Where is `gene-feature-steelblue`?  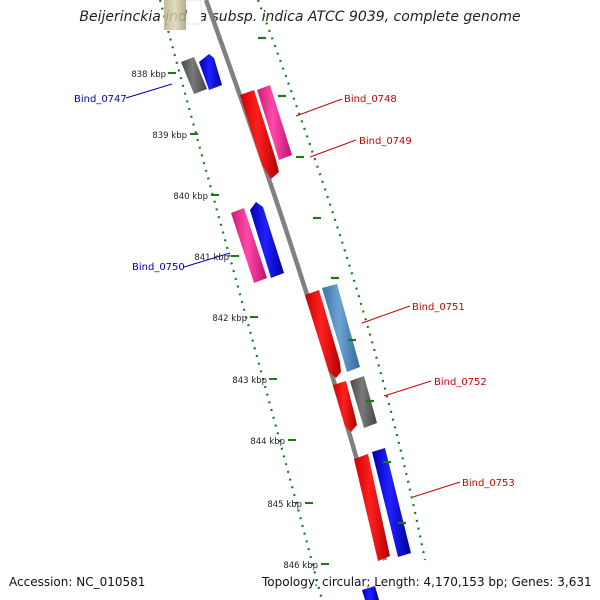
gene-feature-steelblue is located at coordinates (341, 328).